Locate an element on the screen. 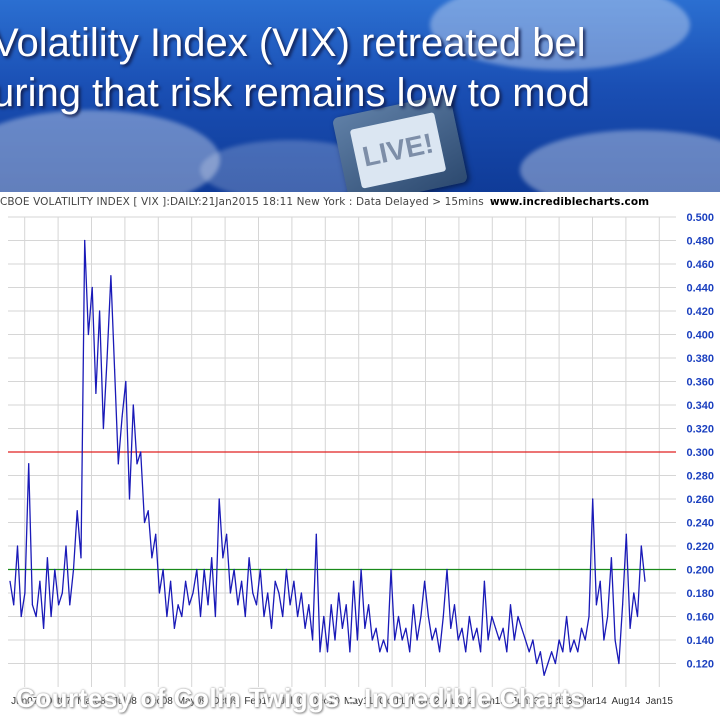  x-tick-label: Jun07 is located at coordinates (25, 701).